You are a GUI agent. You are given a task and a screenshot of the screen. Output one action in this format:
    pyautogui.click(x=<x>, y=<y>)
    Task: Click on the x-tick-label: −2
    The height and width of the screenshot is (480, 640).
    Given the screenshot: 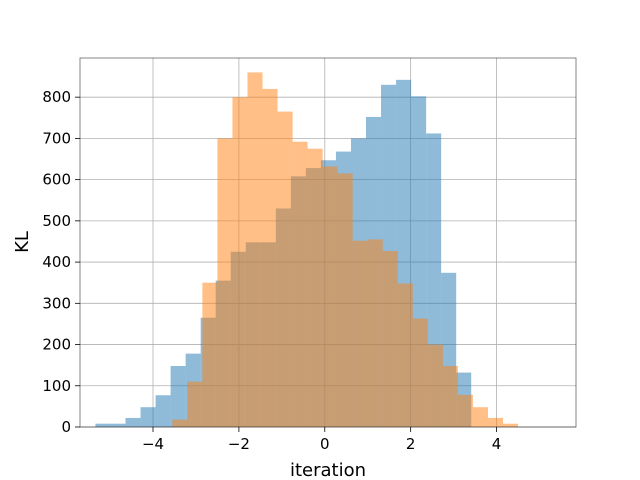 What is the action you would take?
    pyautogui.click(x=239, y=444)
    